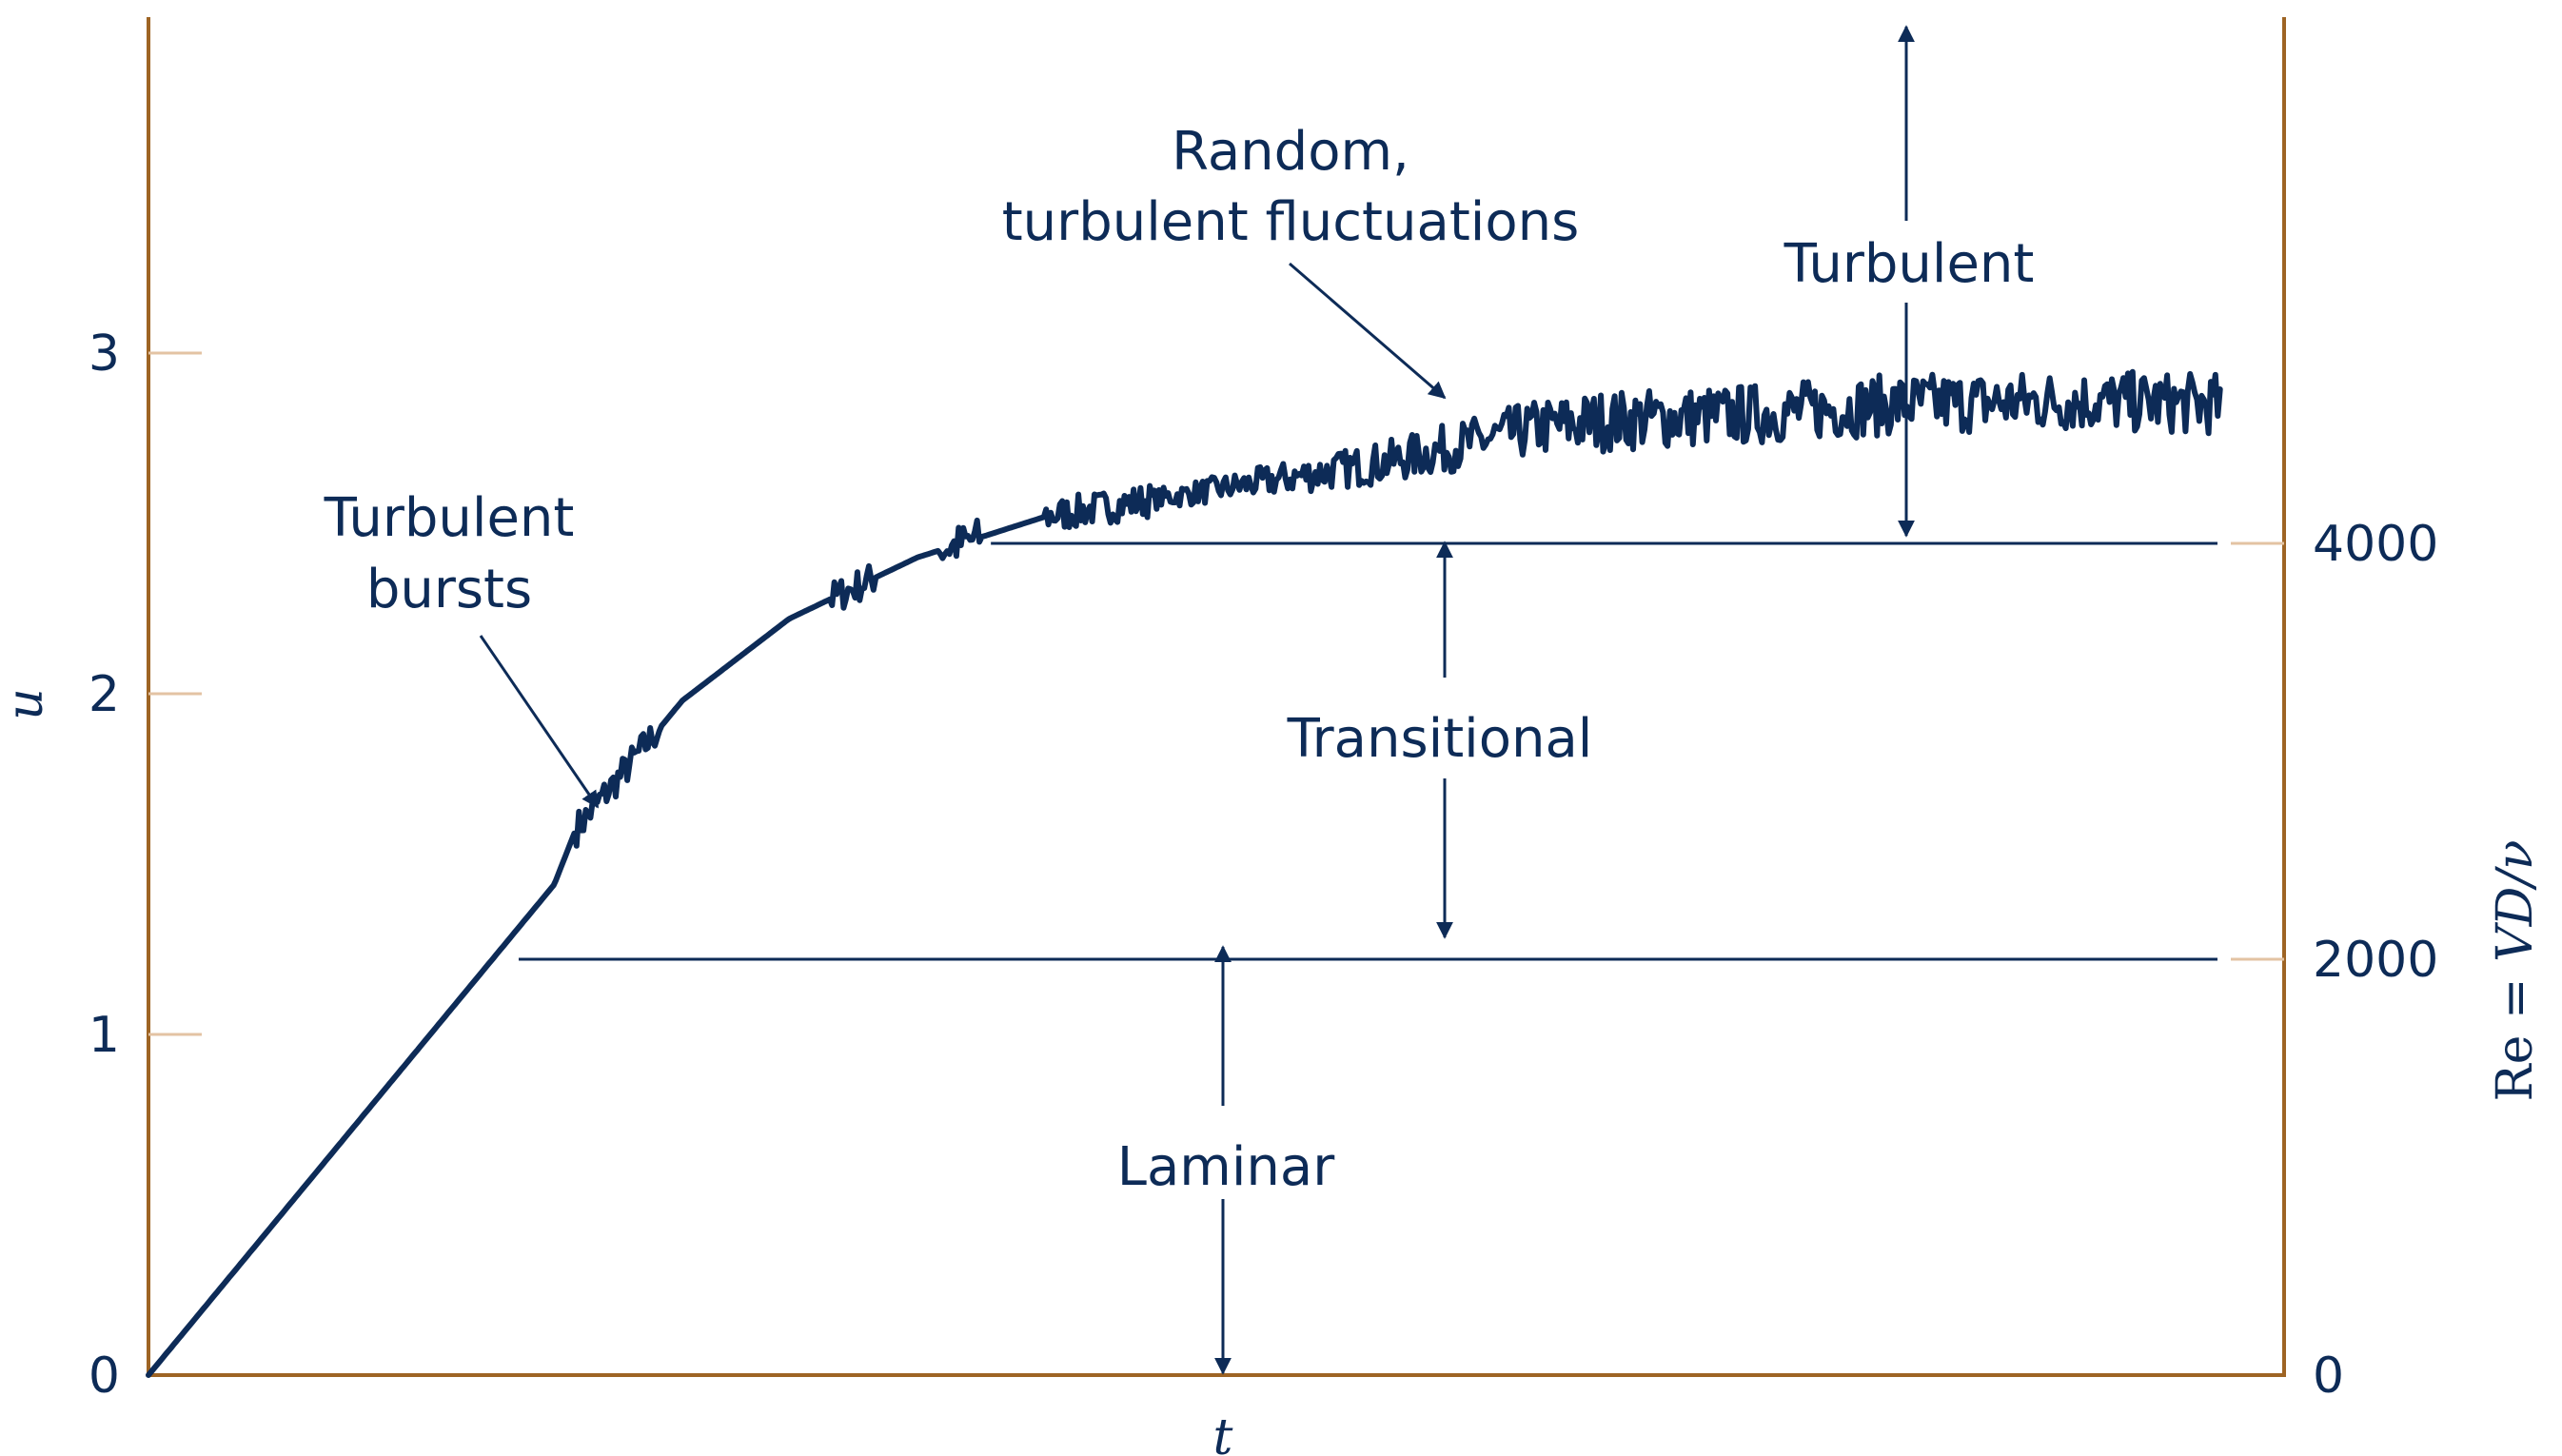  What do you see at coordinates (2515, 901) in the screenshot?
I see `re-label-ratio: VD/ν` at bounding box center [2515, 901].